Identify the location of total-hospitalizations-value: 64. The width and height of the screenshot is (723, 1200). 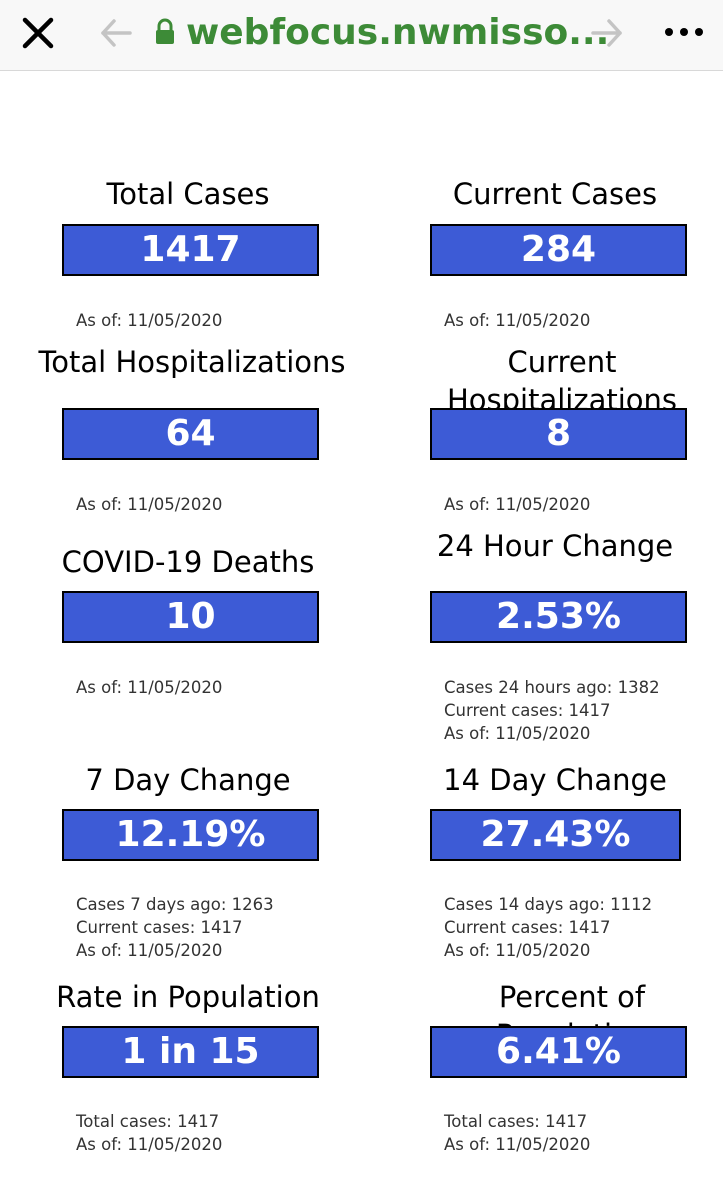
(190, 434).